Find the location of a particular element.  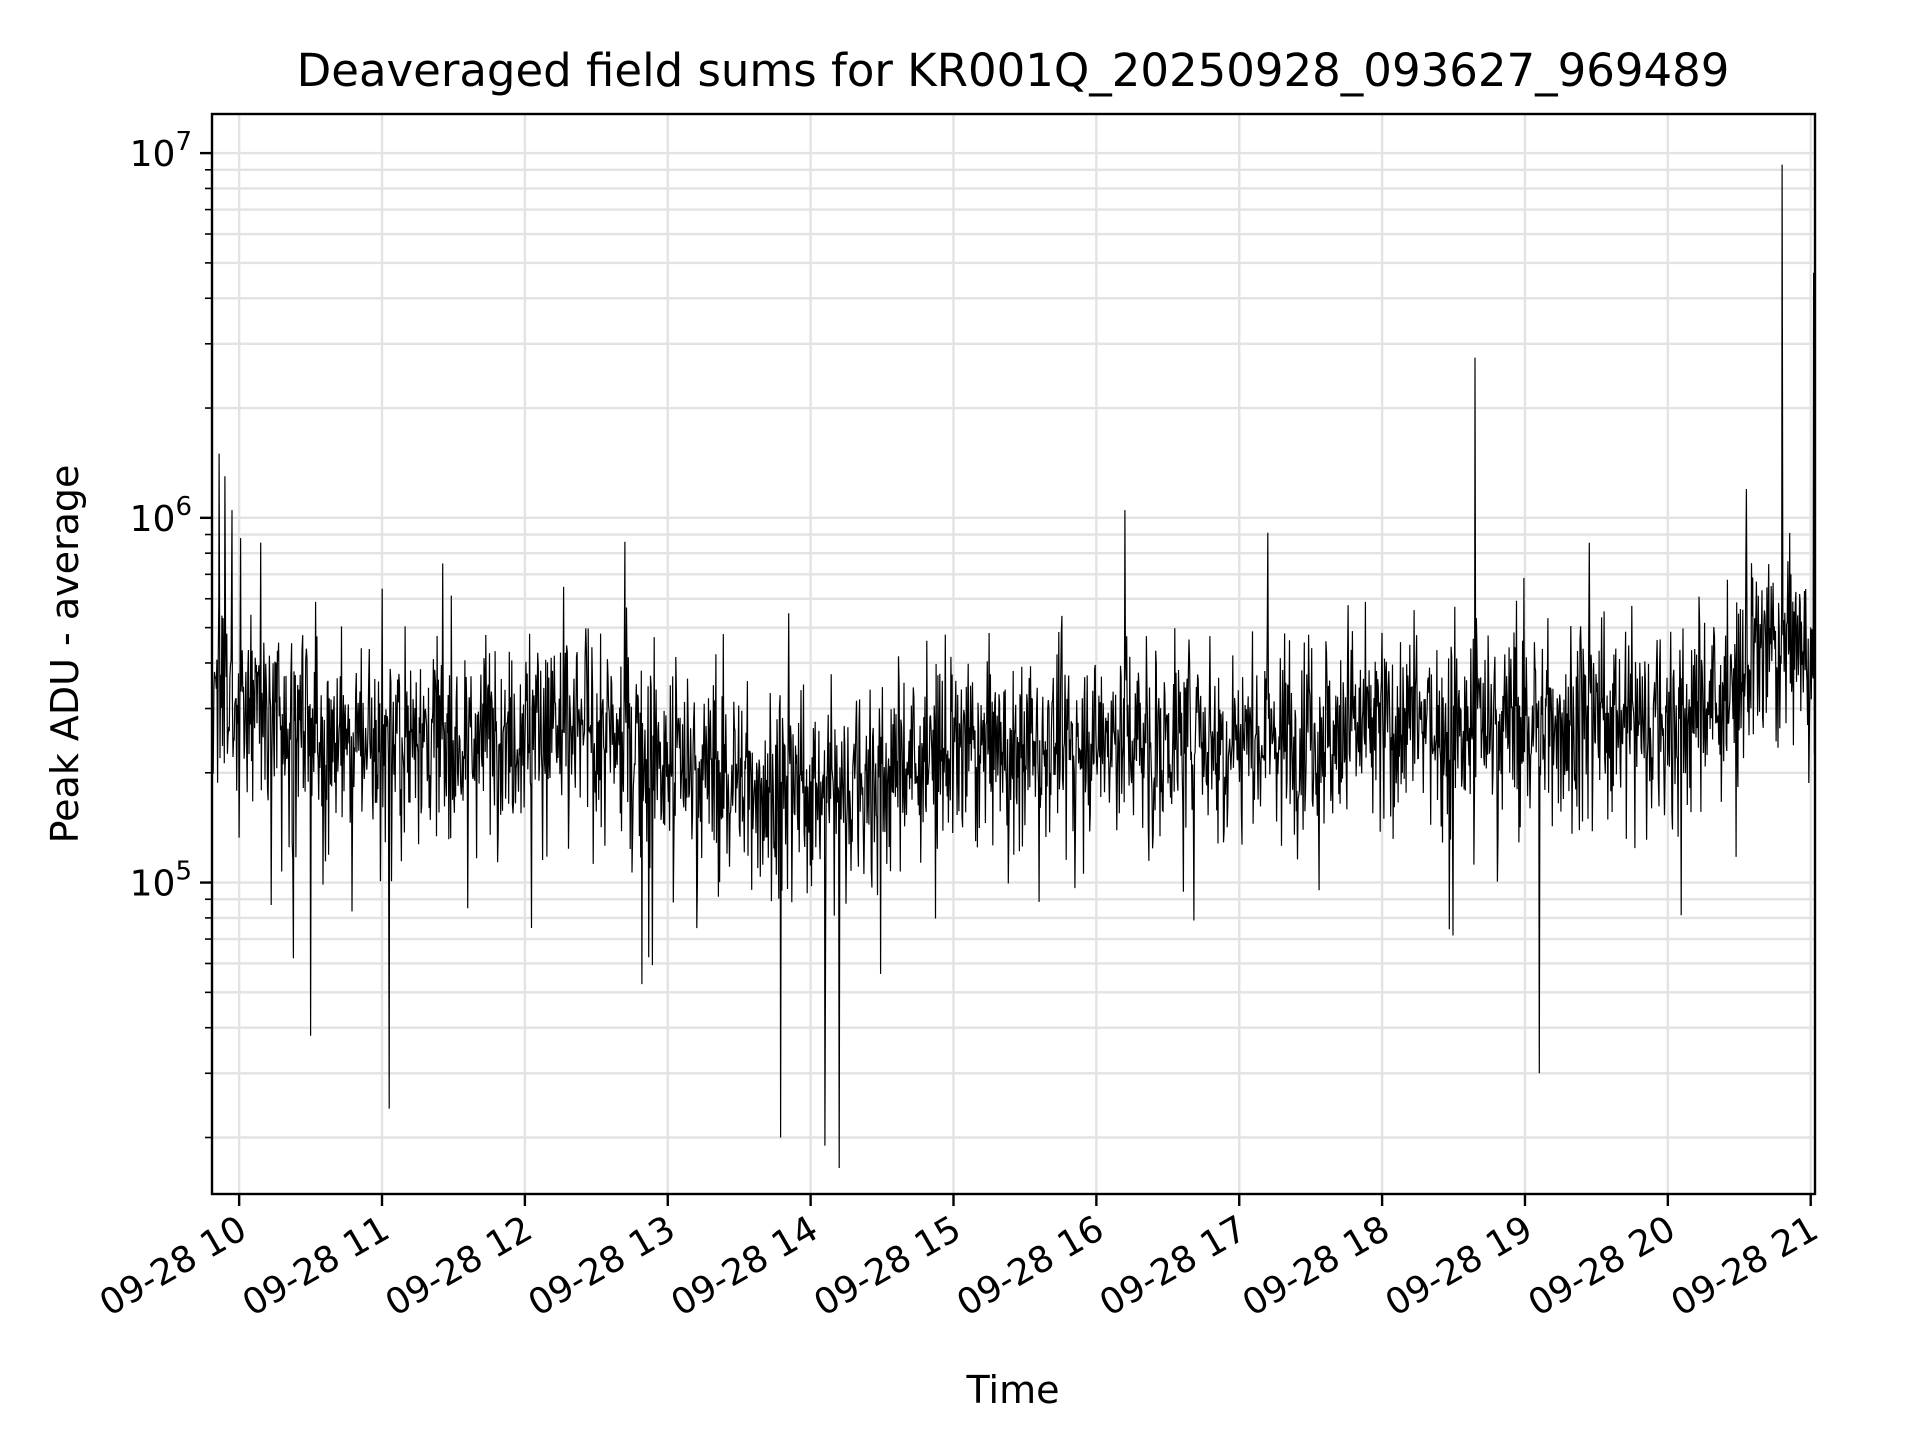

x-tick-label: 09-28 20 is located at coordinates (1602, 1266).